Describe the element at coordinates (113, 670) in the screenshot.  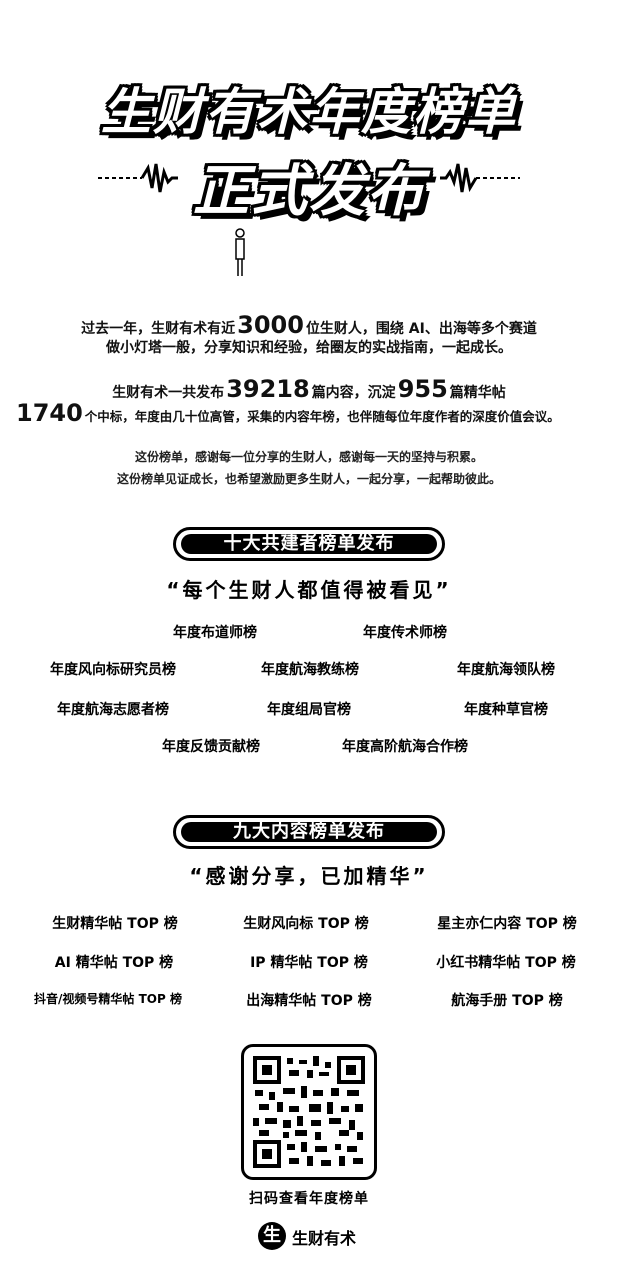
I see `list-item: 年度风向标研究员榜` at that location.